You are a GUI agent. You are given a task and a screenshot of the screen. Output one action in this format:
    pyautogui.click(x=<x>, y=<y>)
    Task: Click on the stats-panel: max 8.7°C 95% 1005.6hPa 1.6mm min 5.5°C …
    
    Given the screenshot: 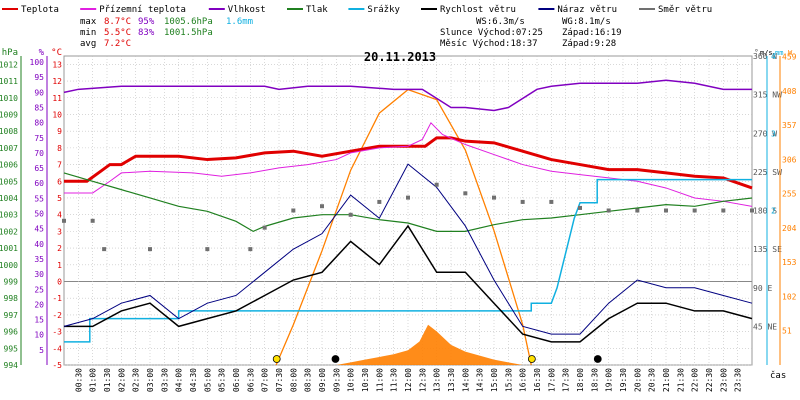 What is the action you would take?
    pyautogui.click(x=351, y=33)
    